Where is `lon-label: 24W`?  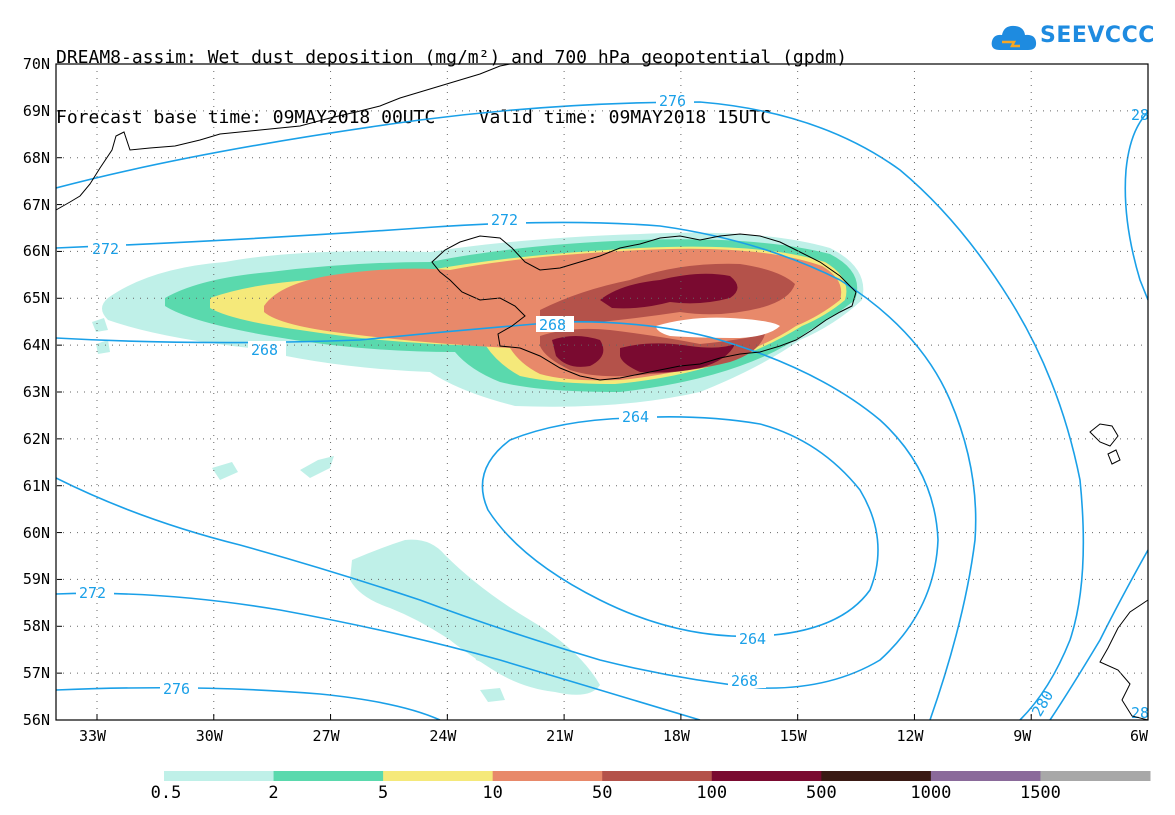 lon-label: 24W is located at coordinates (443, 736).